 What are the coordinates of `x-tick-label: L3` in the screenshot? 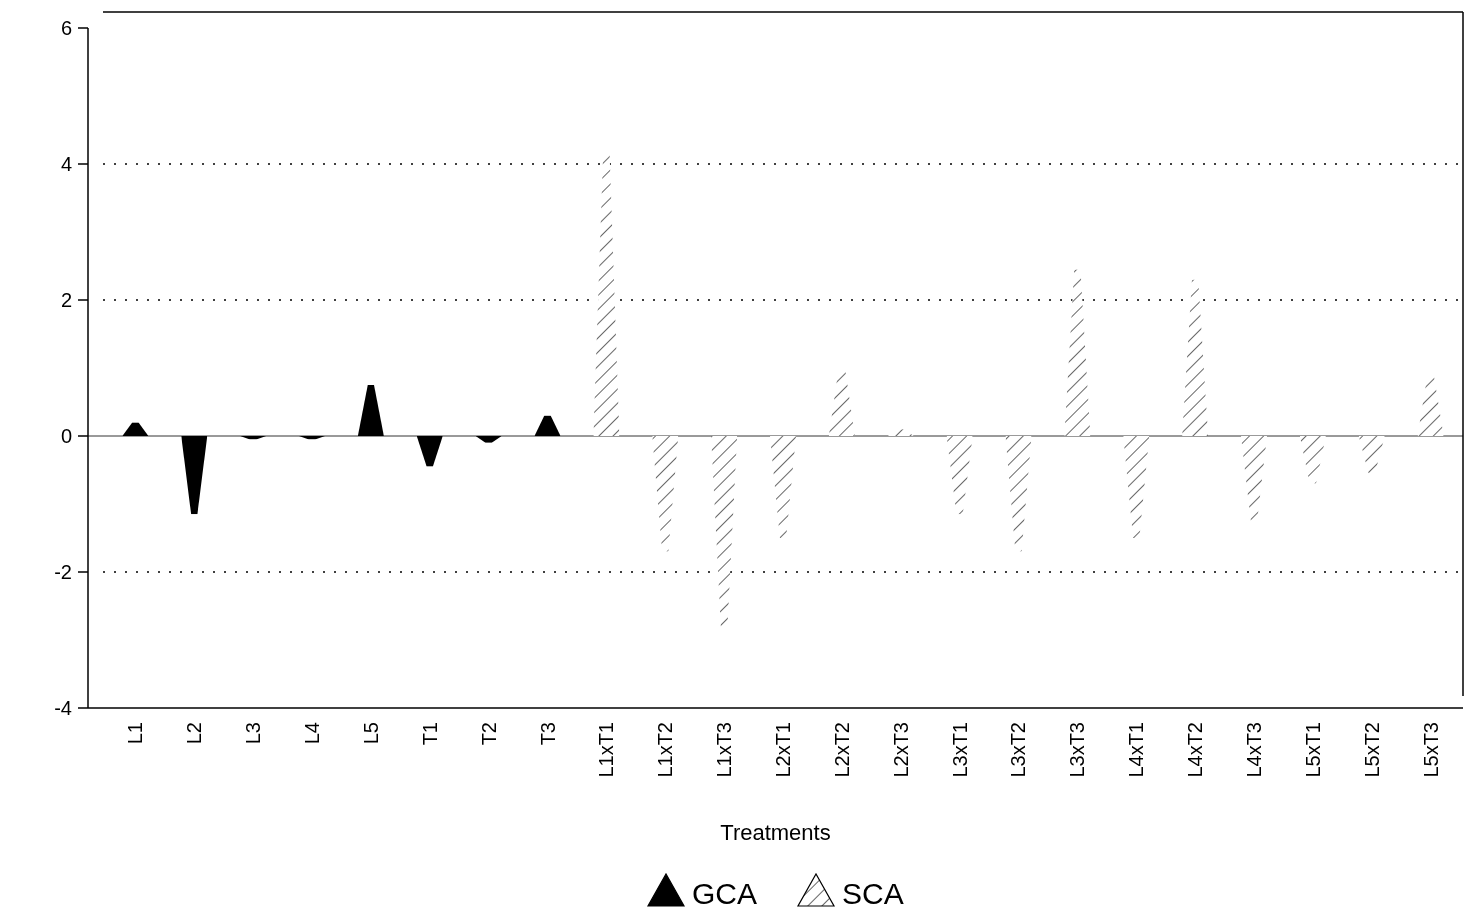 It's located at (253, 733).